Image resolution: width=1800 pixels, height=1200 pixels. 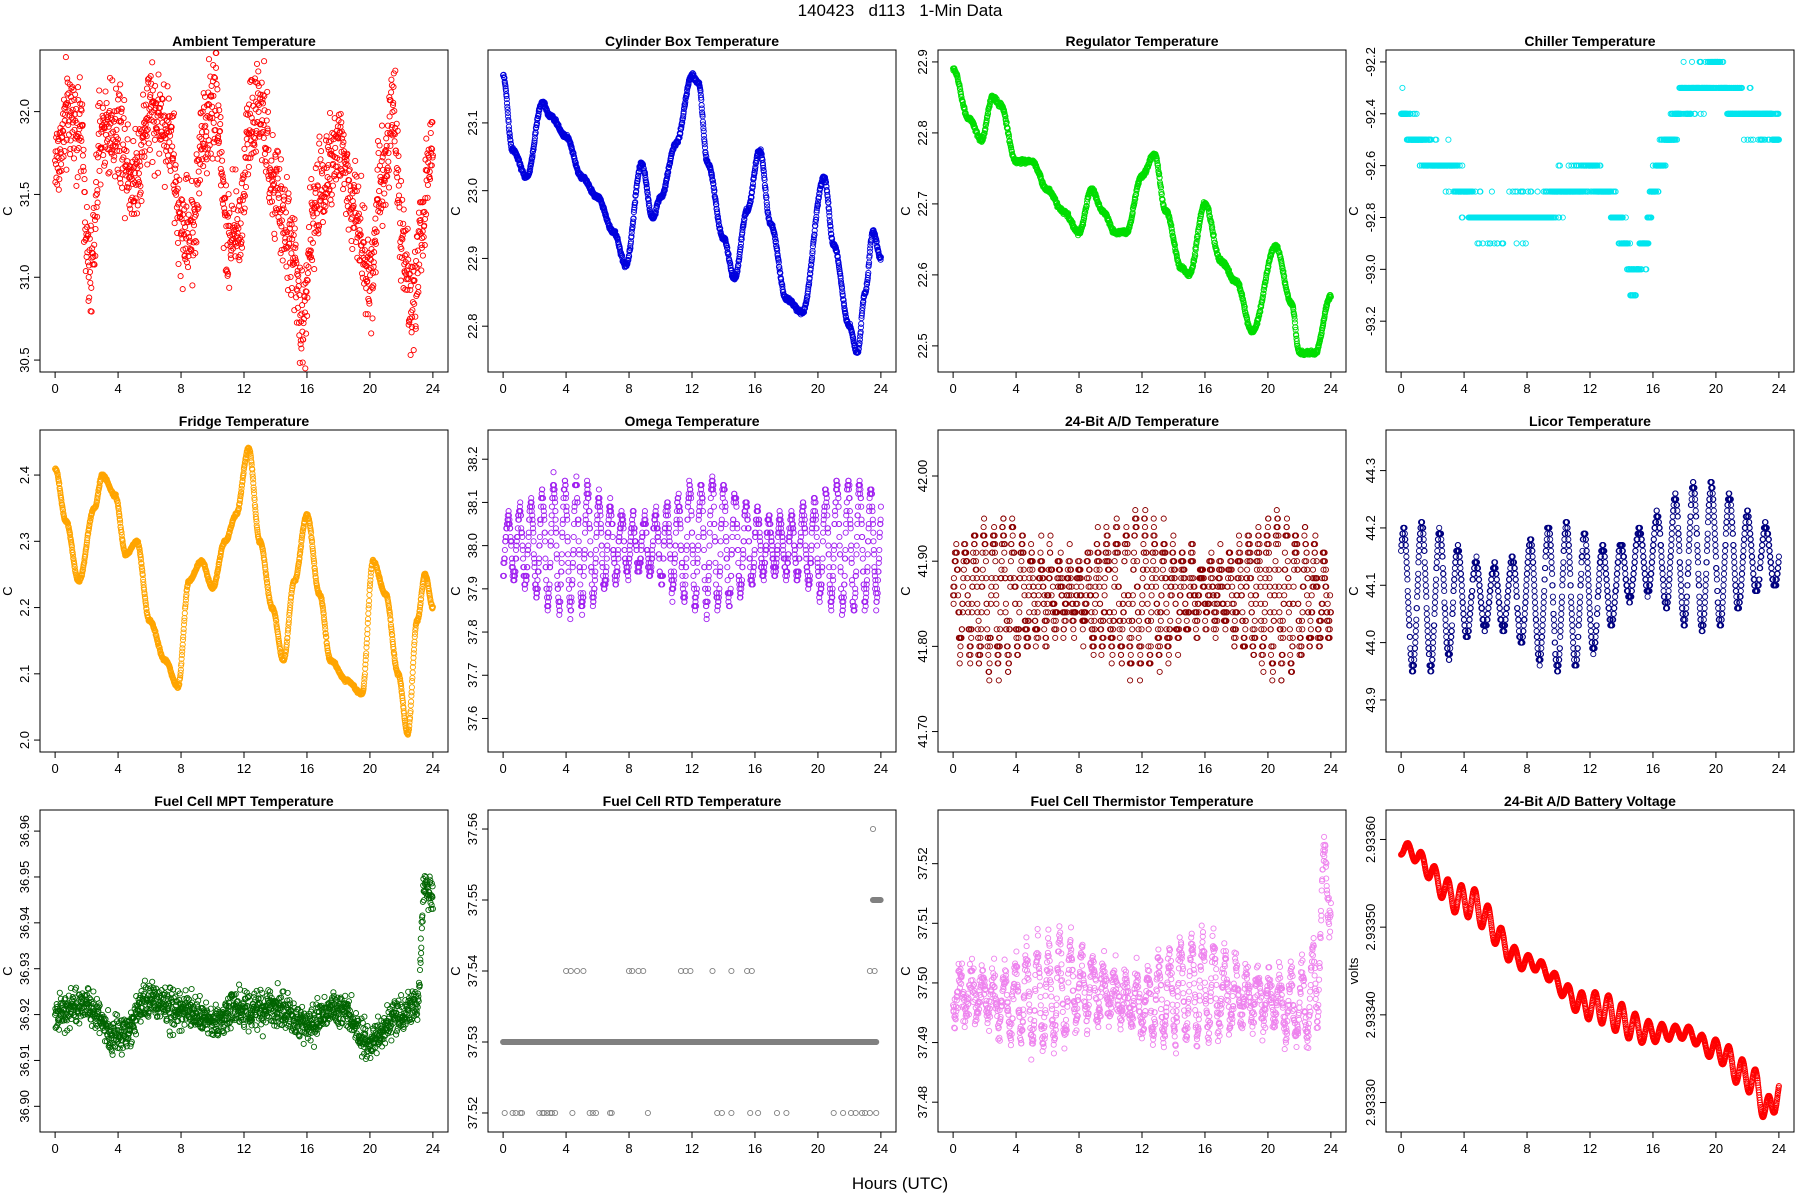 What do you see at coordinates (628, 388) in the screenshot?
I see `x-tick-label: 8` at bounding box center [628, 388].